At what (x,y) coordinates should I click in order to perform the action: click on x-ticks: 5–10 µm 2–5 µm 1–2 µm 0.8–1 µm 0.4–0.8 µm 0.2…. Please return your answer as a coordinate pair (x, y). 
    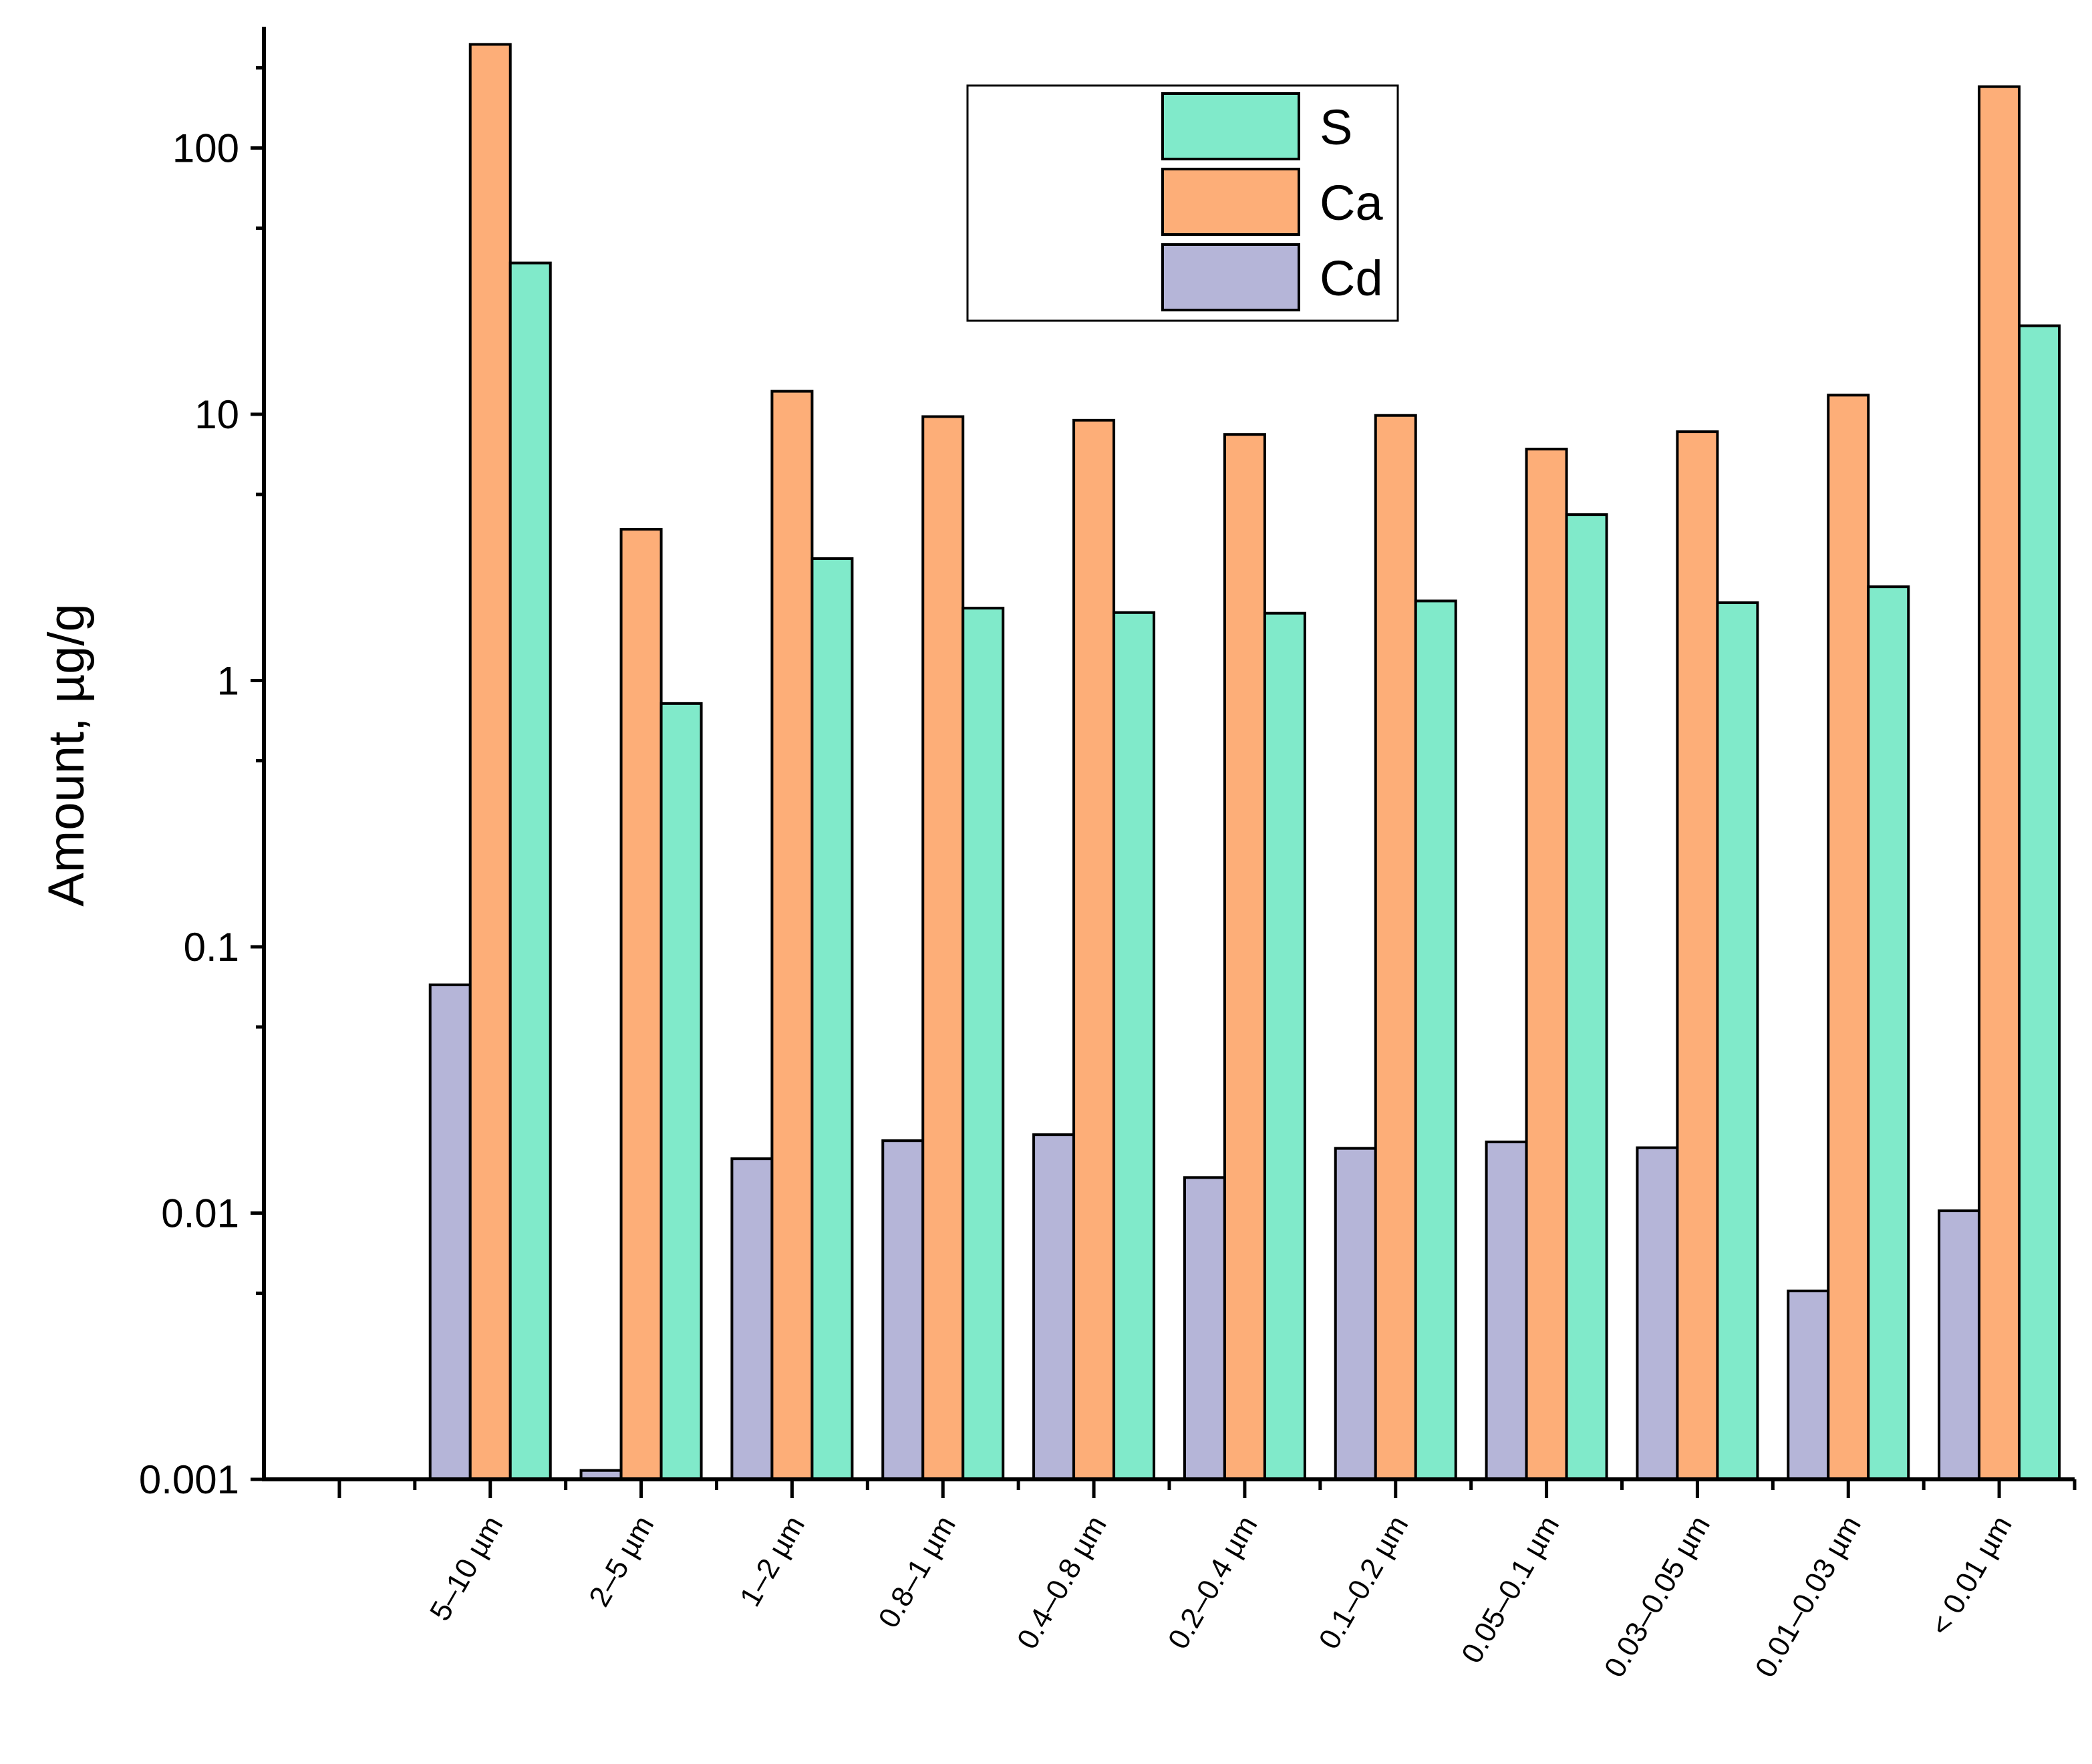
    Looking at the image, I should click on (1207, 1581).